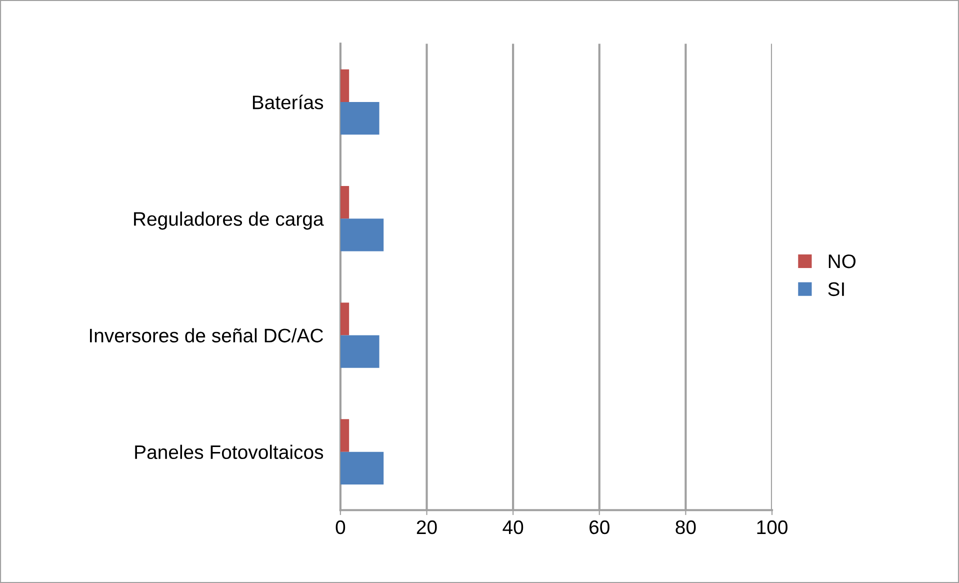 The width and height of the screenshot is (959, 583). Describe the element at coordinates (426, 527) in the screenshot. I see `x-tick-label: 20` at that location.